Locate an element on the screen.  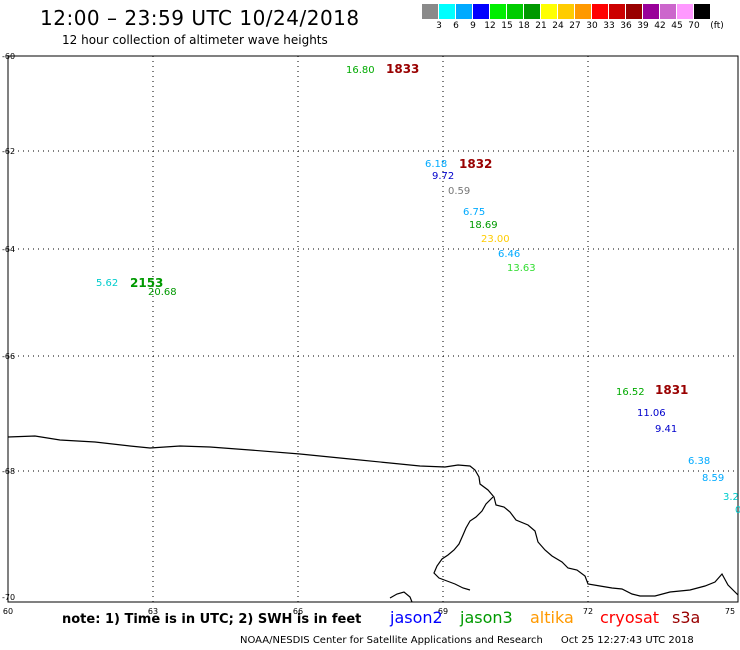
swh-value: 6.75 is located at coordinates (474, 212).